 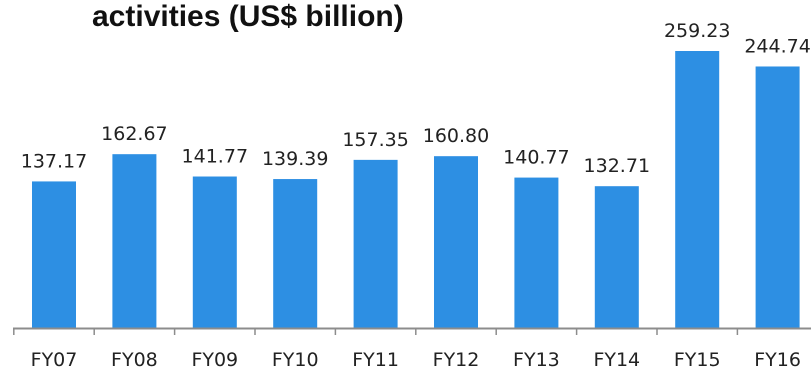 I want to click on bar-fy13, so click(x=536, y=252).